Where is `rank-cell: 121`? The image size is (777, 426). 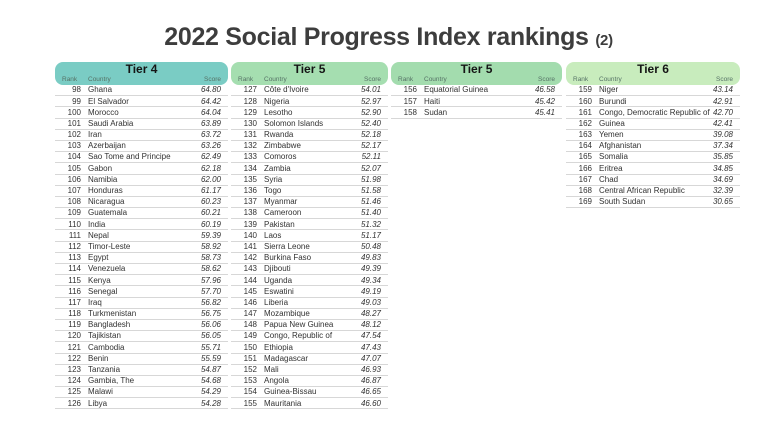
rank-cell: 121 is located at coordinates (74, 347).